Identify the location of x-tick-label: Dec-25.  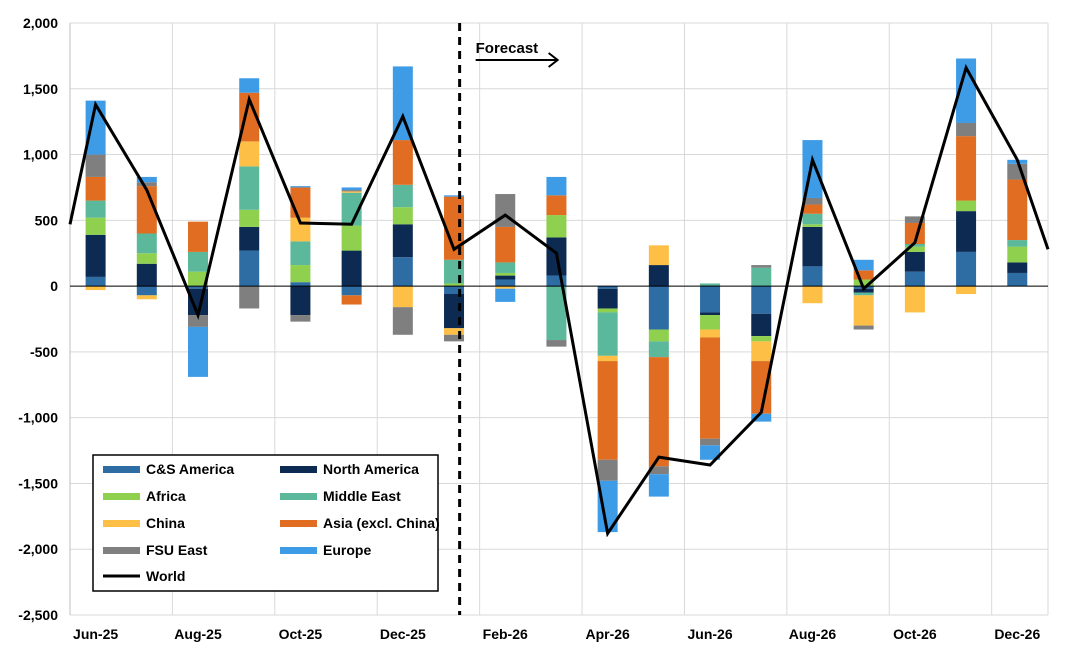
(403, 634).